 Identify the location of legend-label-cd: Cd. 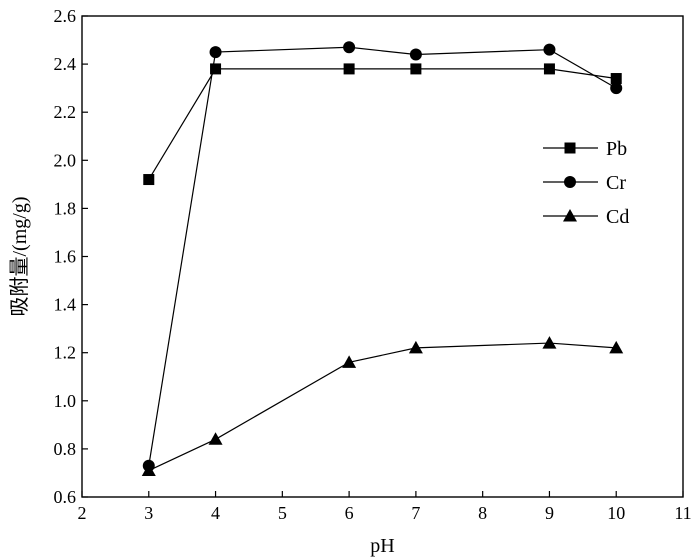
(617, 217).